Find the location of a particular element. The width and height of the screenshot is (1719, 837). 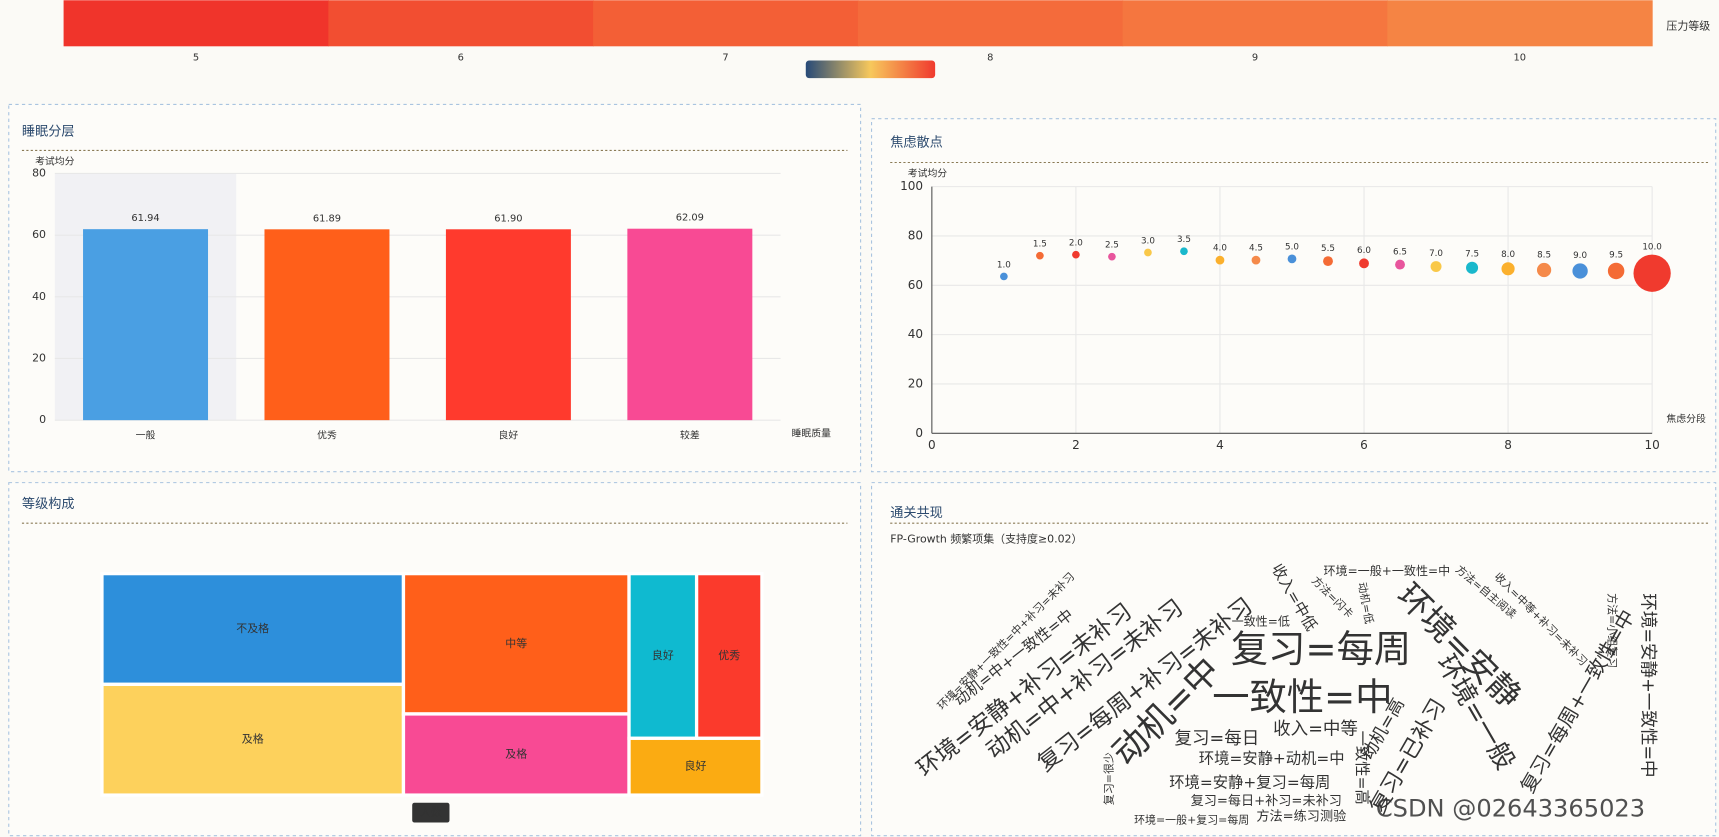

x-tick-label: 2 is located at coordinates (1076, 445).